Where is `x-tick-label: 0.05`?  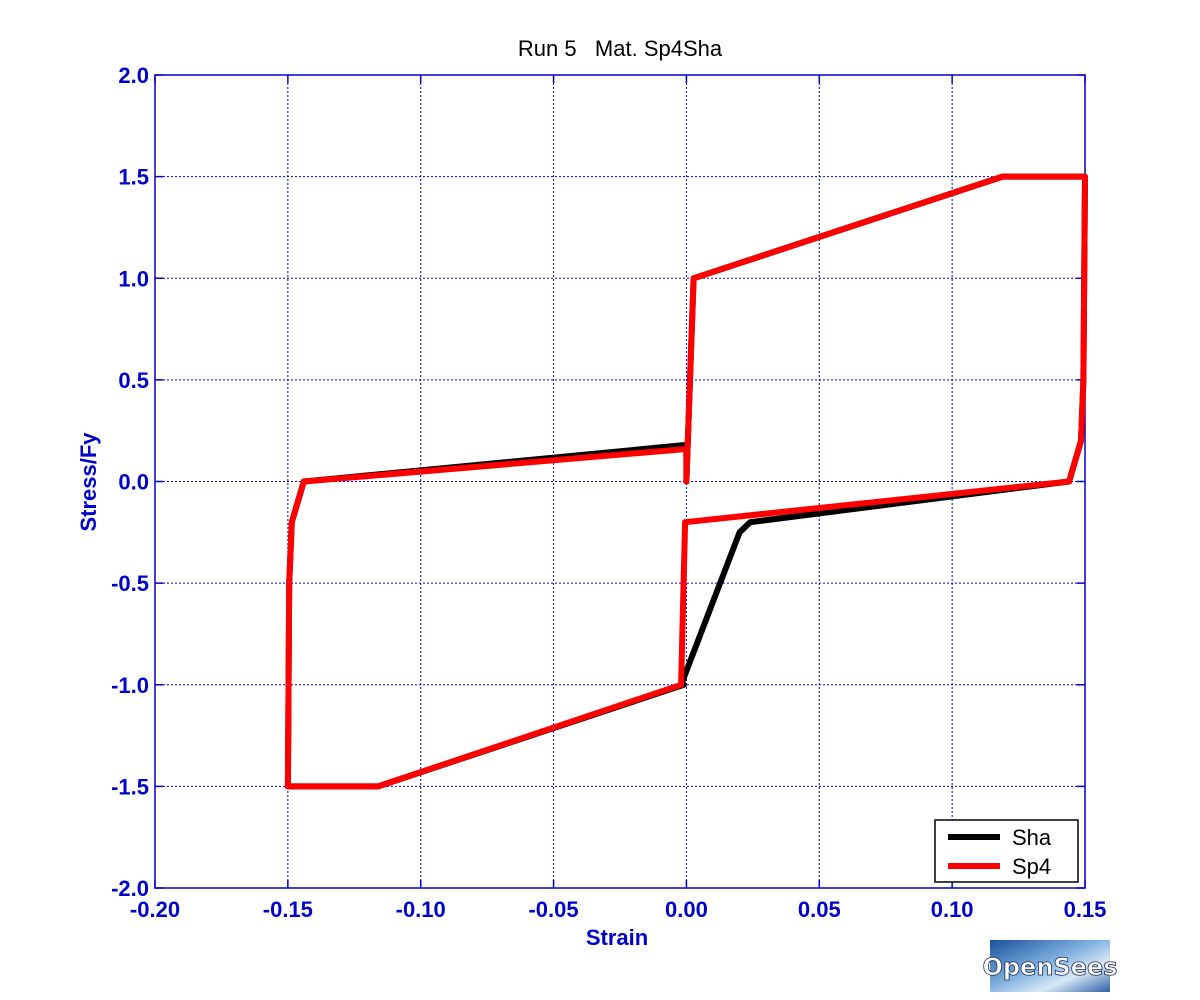 x-tick-label: 0.05 is located at coordinates (819, 909).